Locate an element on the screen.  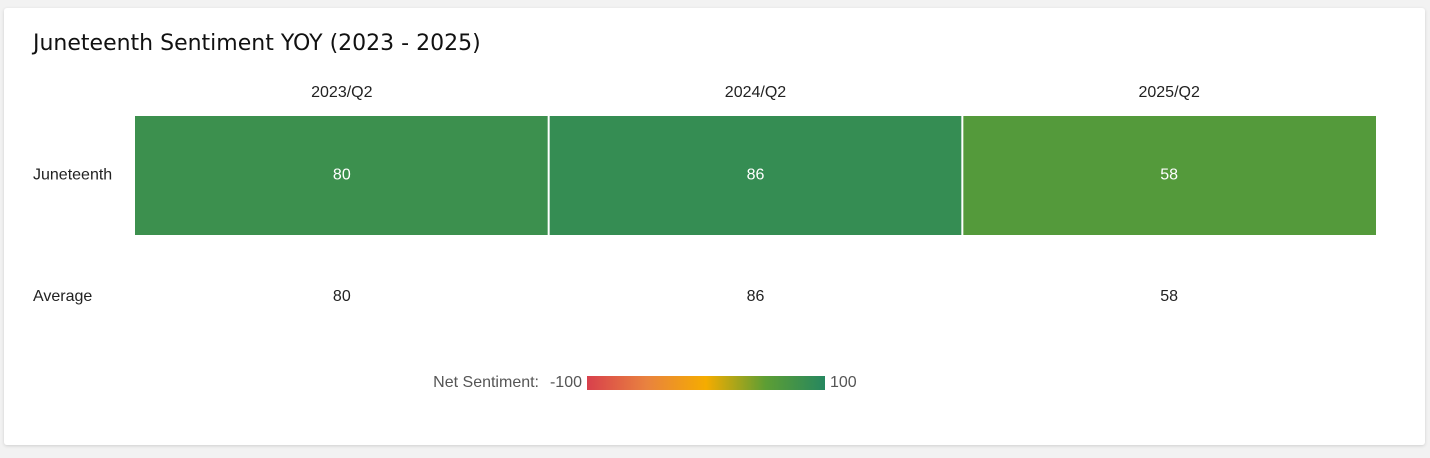
legend-label: Net Sentiment: is located at coordinates (486, 382).